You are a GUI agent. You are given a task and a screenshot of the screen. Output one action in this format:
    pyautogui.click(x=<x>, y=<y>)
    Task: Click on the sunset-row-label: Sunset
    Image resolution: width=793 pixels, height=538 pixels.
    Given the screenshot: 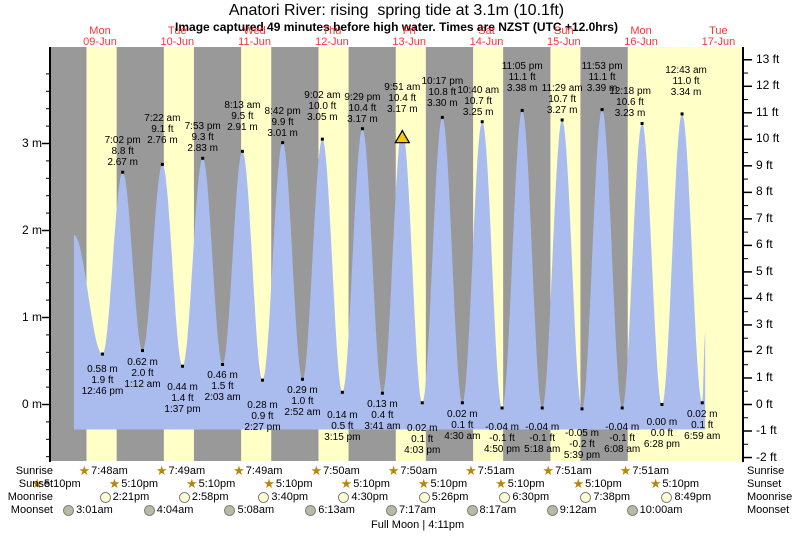 What is the action you would take?
    pyautogui.click(x=35, y=484)
    